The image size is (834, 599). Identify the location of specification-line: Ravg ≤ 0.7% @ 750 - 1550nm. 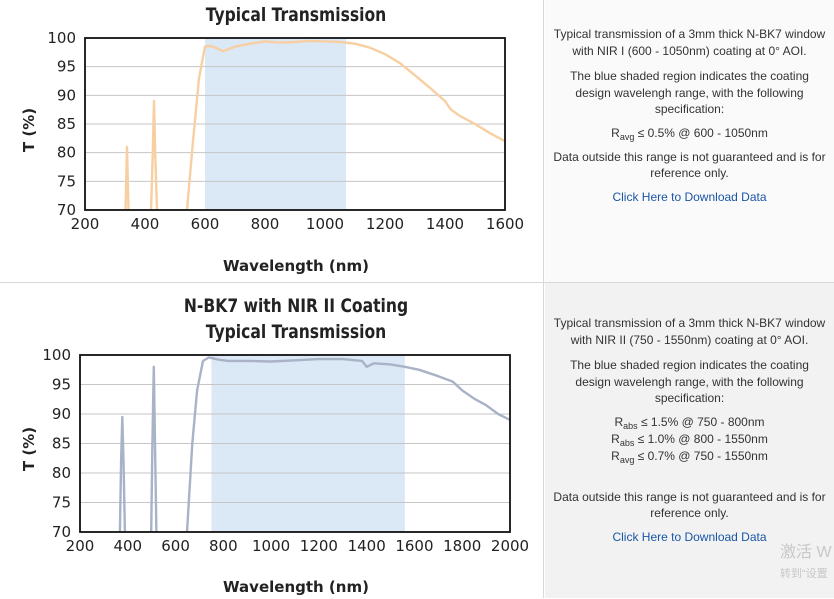
(689, 456).